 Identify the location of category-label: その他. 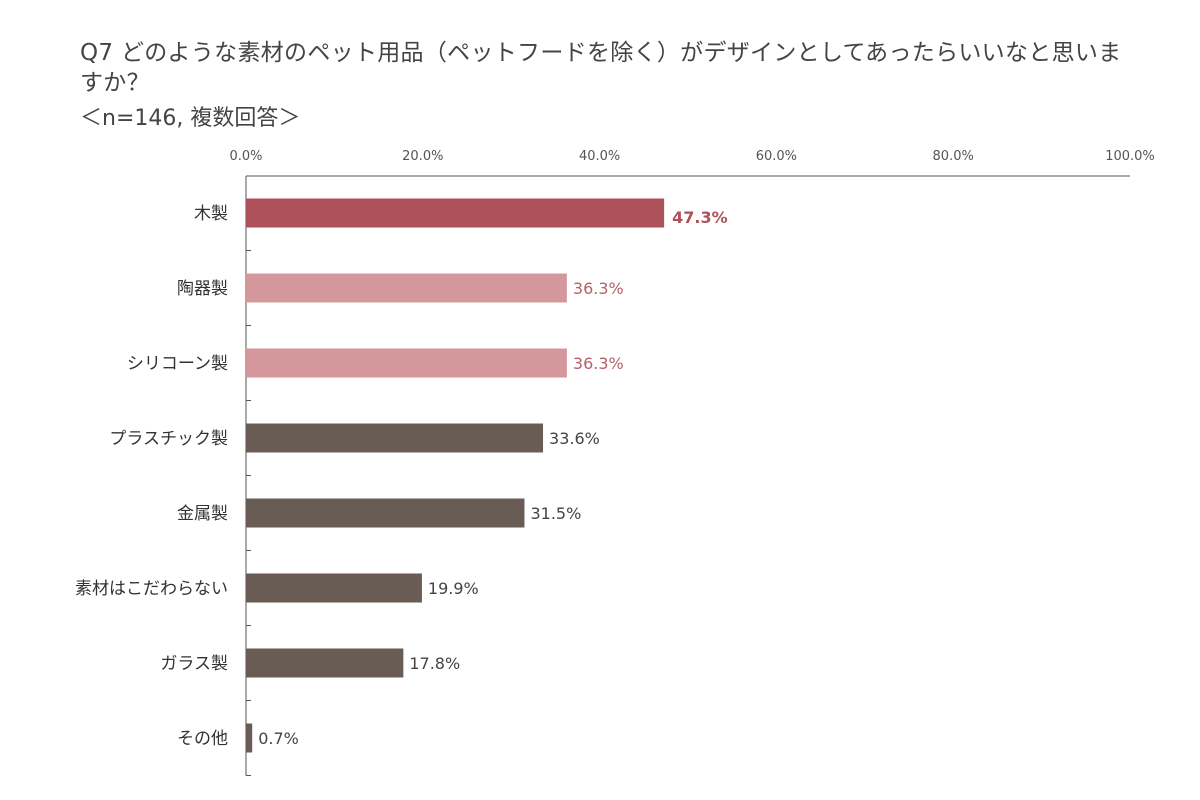
(202, 739).